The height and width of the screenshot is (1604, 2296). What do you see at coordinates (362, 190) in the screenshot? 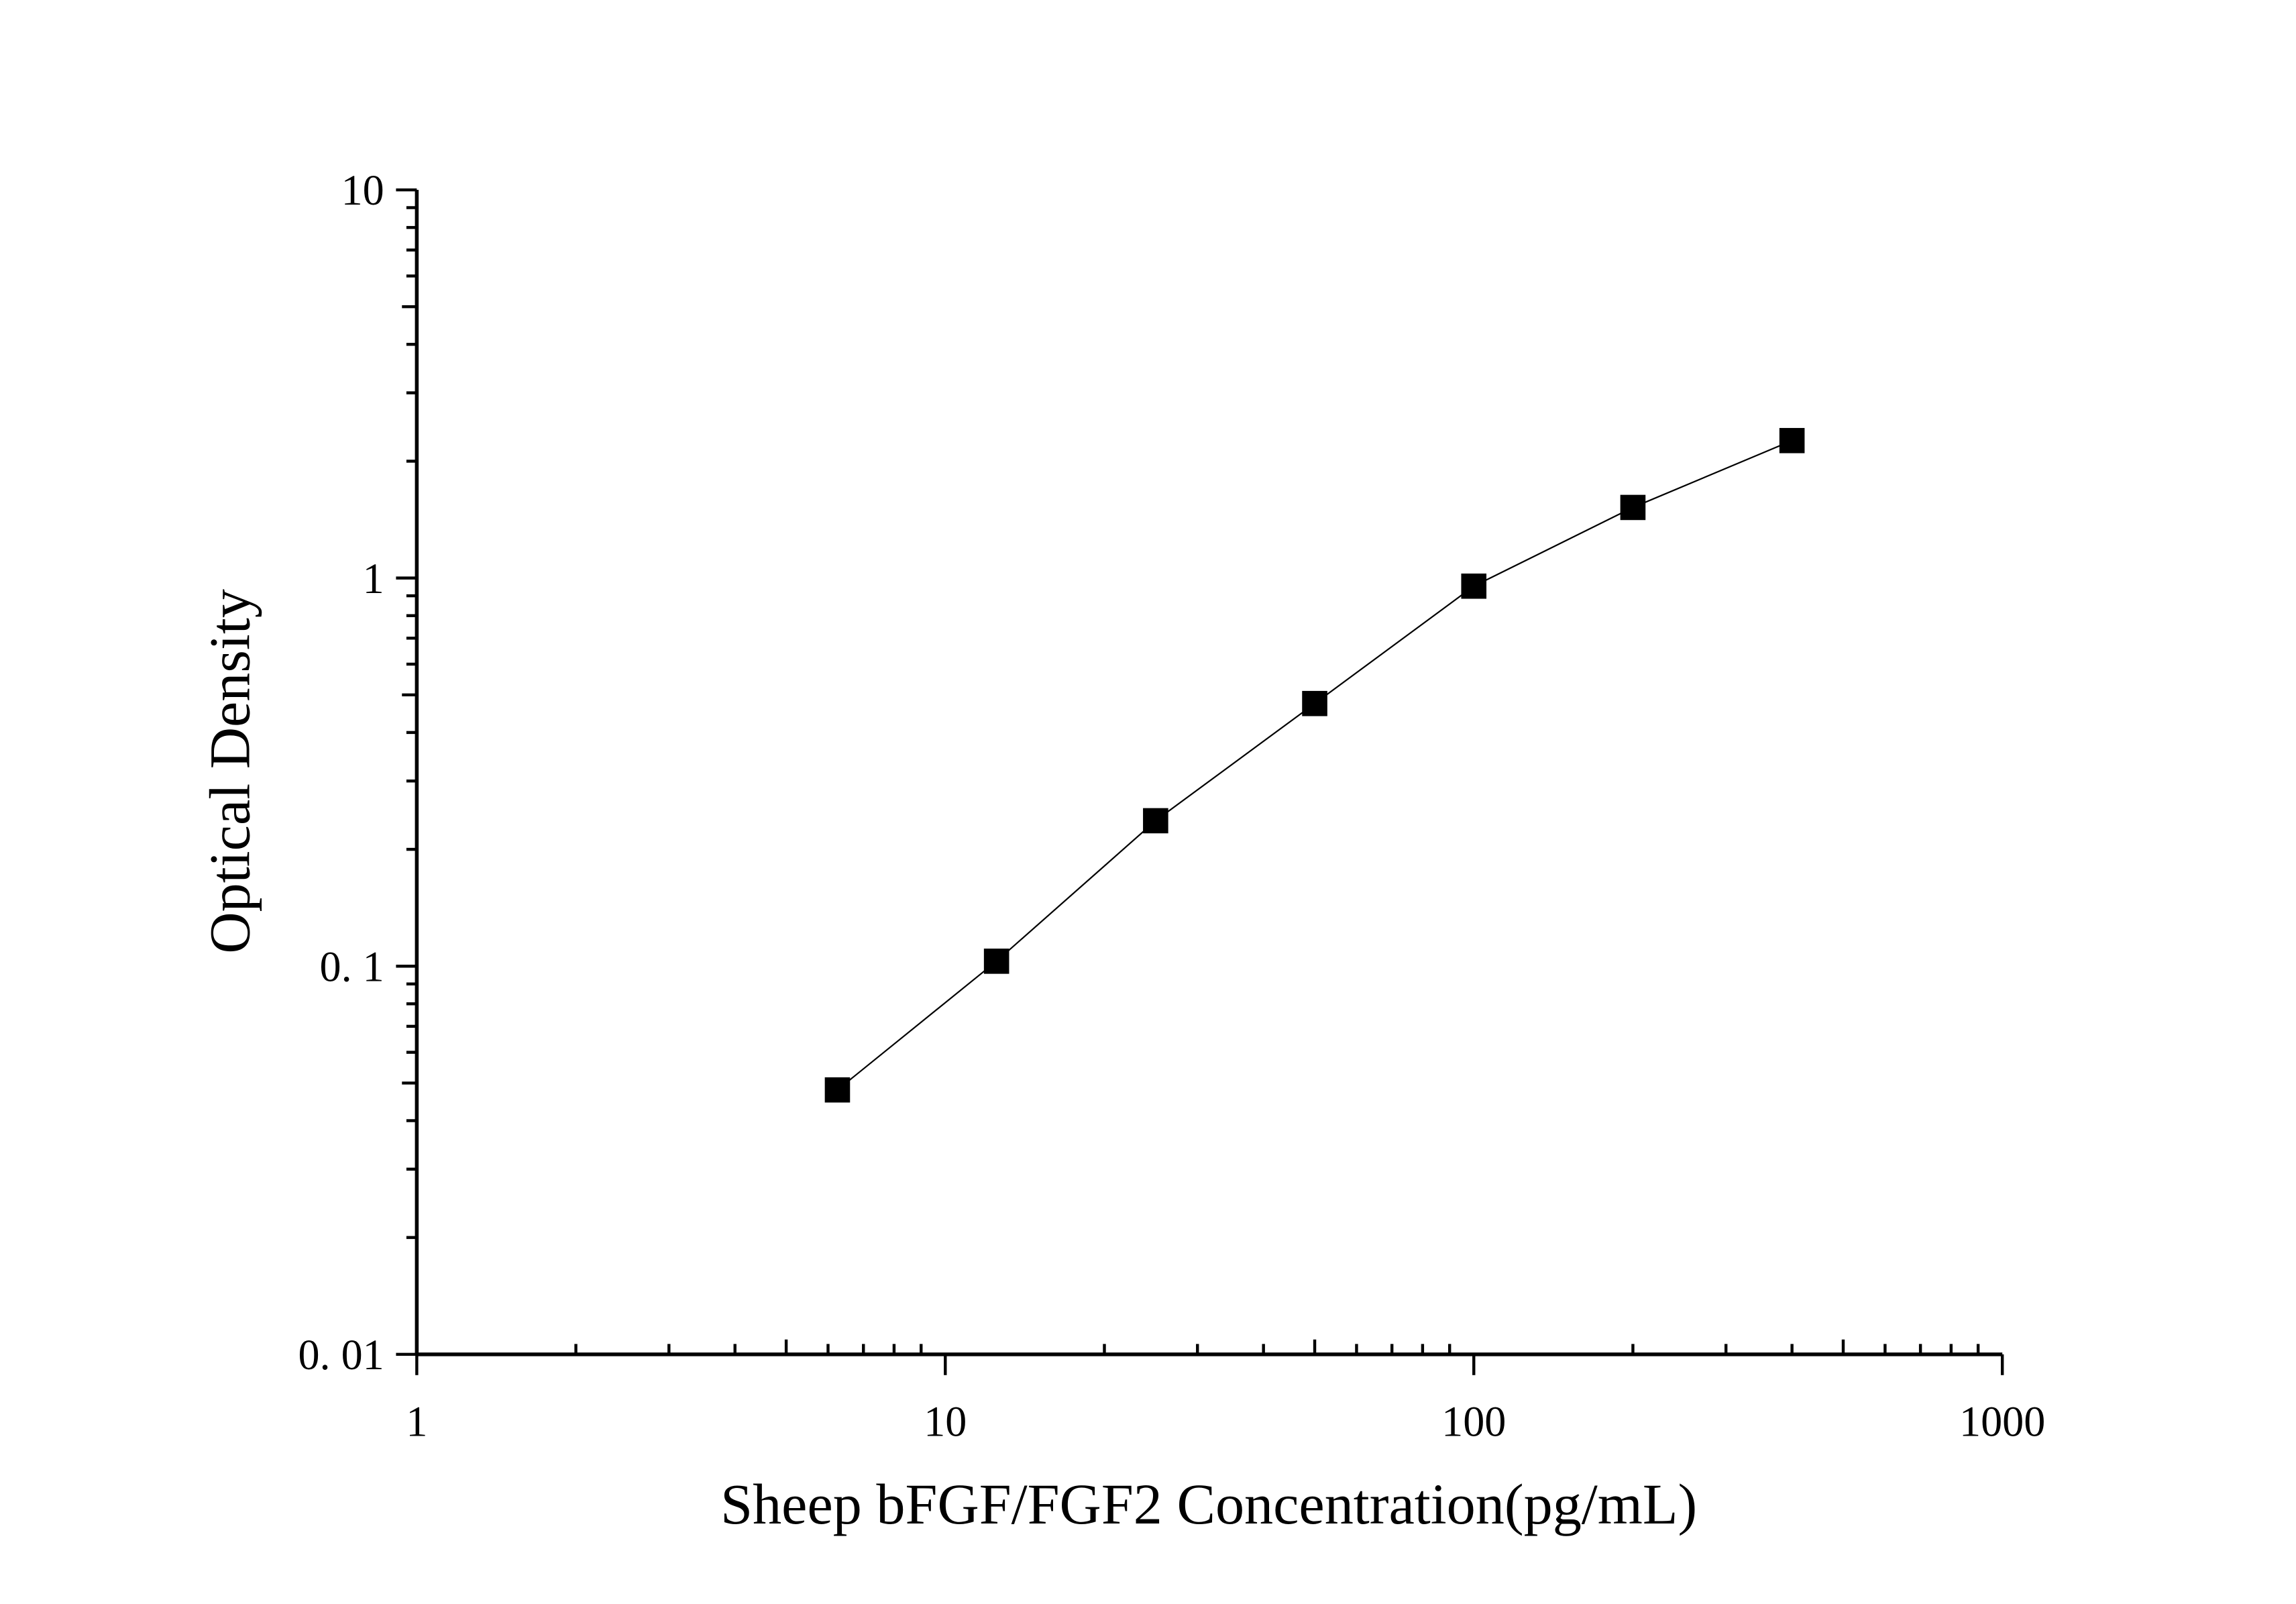
I see `y-tick-label: 10` at bounding box center [362, 190].